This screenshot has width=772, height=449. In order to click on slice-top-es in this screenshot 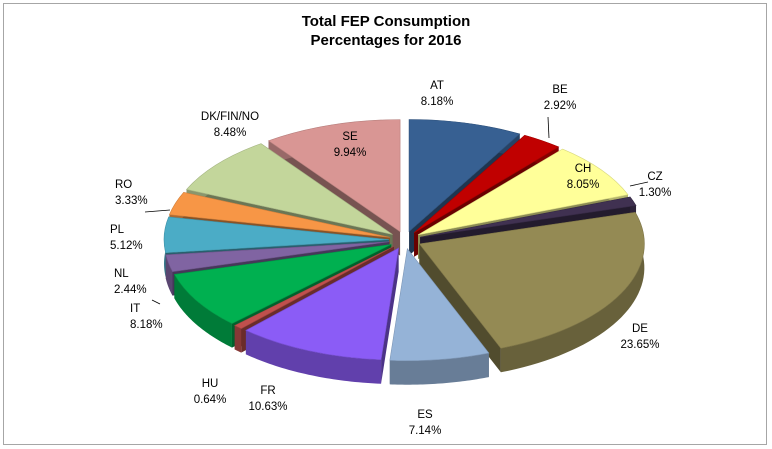, I will do `click(439, 304)`.